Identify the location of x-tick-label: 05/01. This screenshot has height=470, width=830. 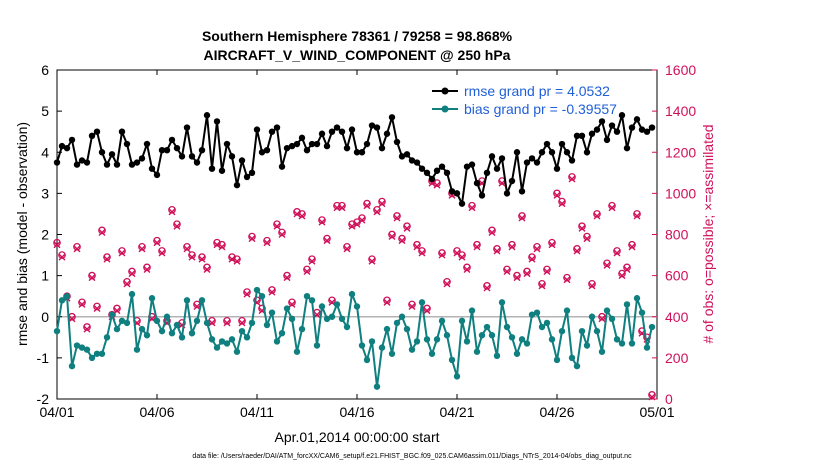
(656, 412).